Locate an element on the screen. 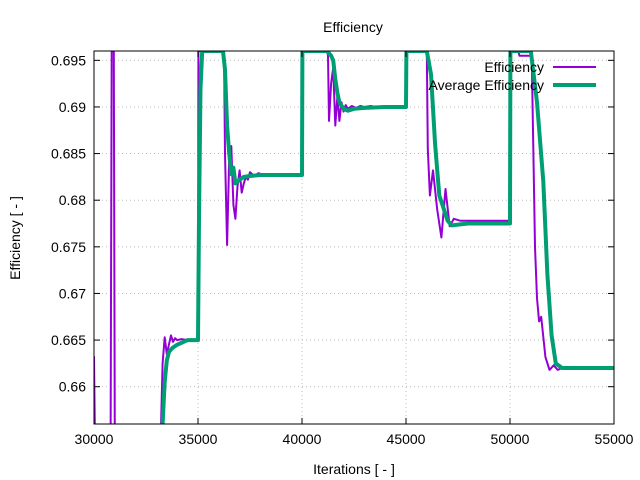  chart-title: Efficiency is located at coordinates (353, 27).